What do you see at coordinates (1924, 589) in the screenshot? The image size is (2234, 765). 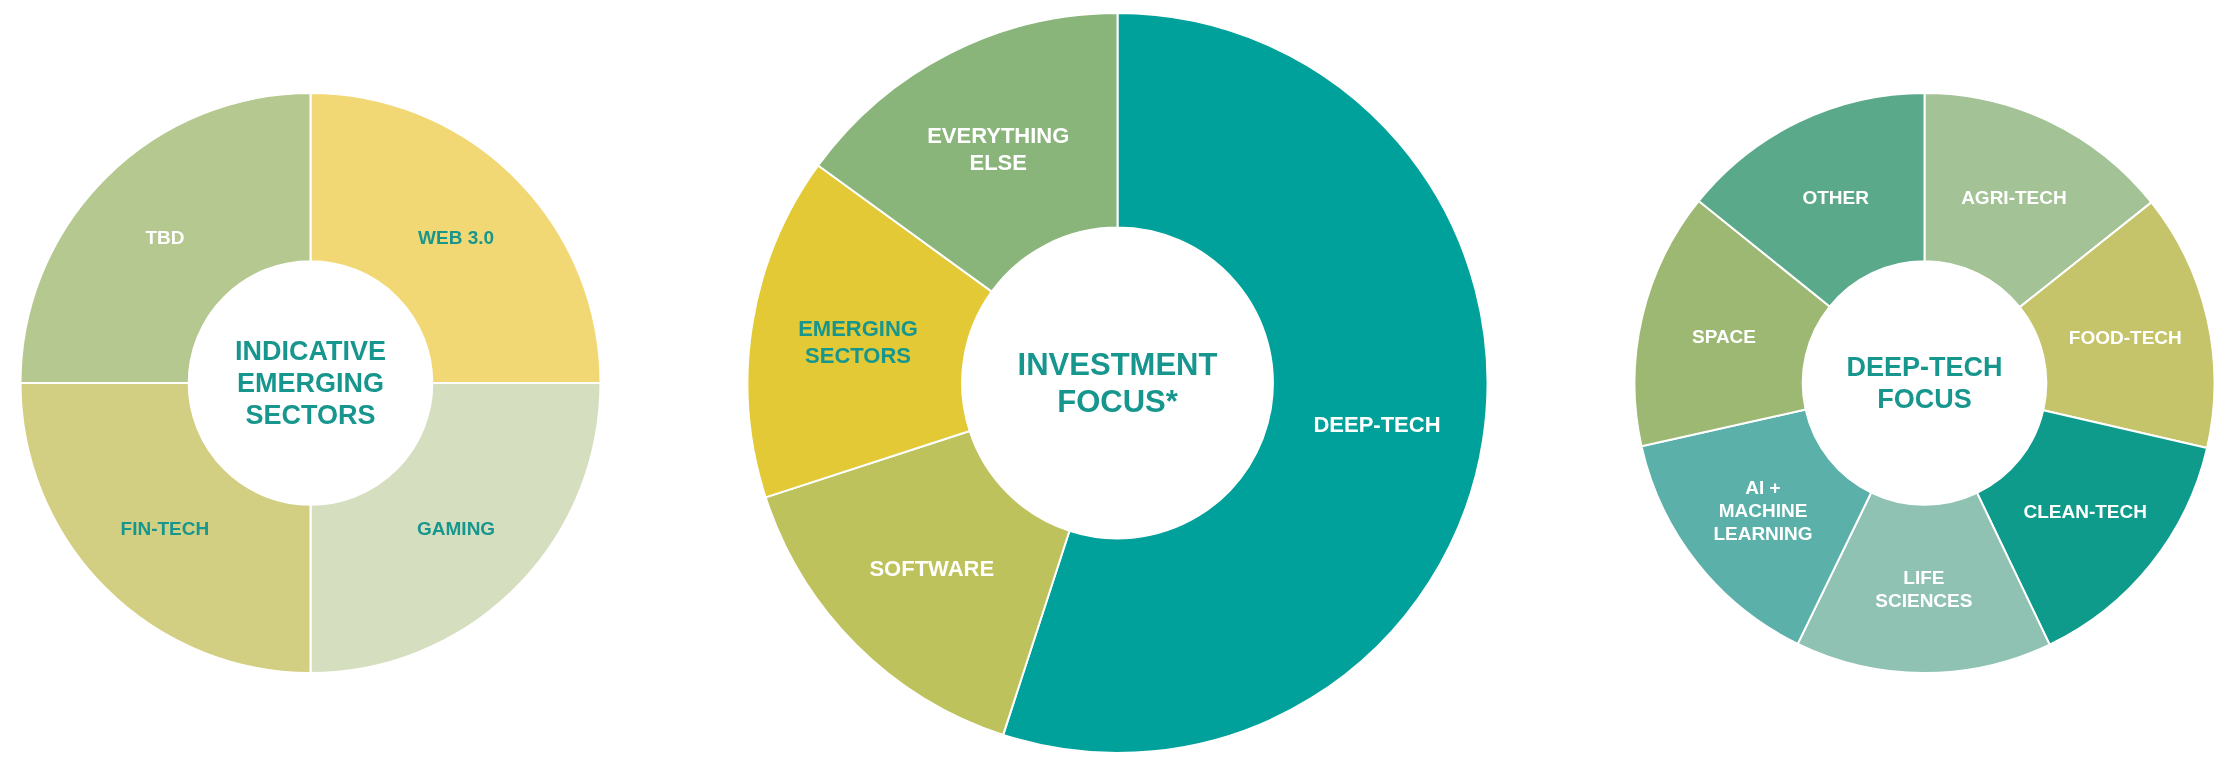 I see `slice-label: LIFE SCIENCES` at bounding box center [1924, 589].